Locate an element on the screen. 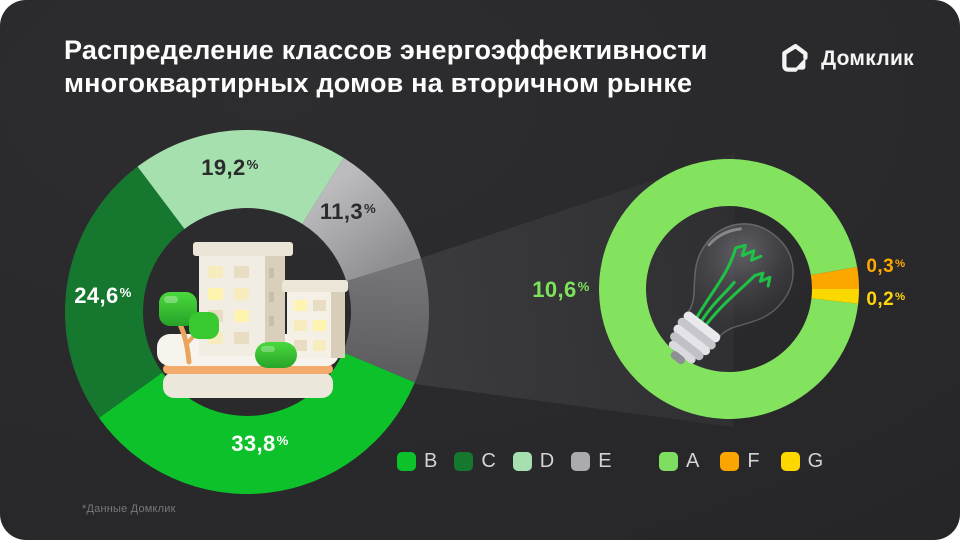 This screenshot has width=960, height=540. legend-swatch-e is located at coordinates (581, 461).